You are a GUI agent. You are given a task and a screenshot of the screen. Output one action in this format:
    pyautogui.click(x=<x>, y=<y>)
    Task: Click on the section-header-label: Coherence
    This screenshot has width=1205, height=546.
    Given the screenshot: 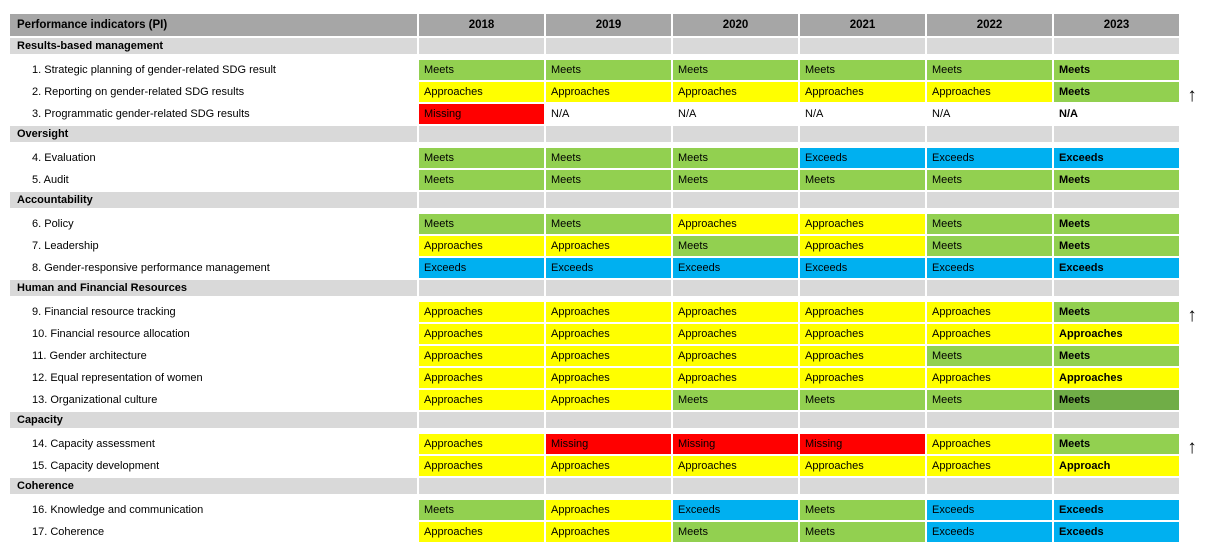 What is the action you would take?
    pyautogui.click(x=213, y=486)
    